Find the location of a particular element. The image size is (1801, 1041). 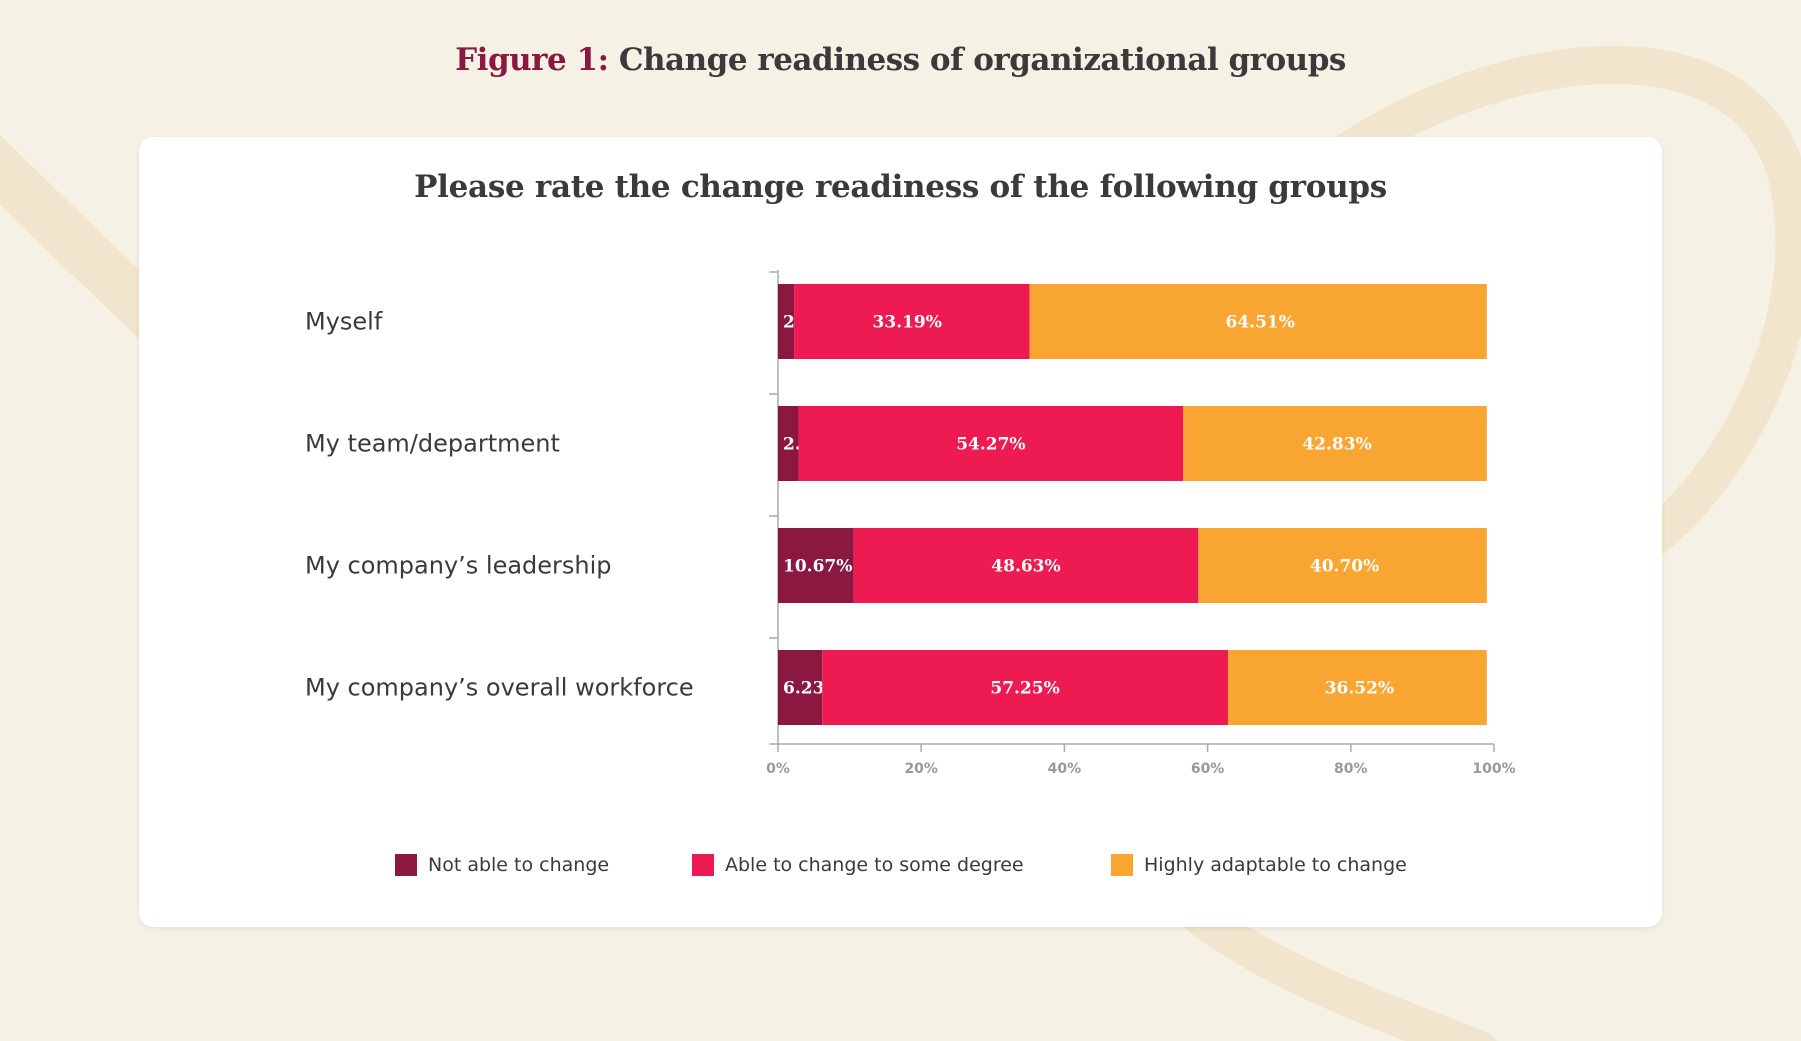

data-label: 64.51% is located at coordinates (1260, 323).